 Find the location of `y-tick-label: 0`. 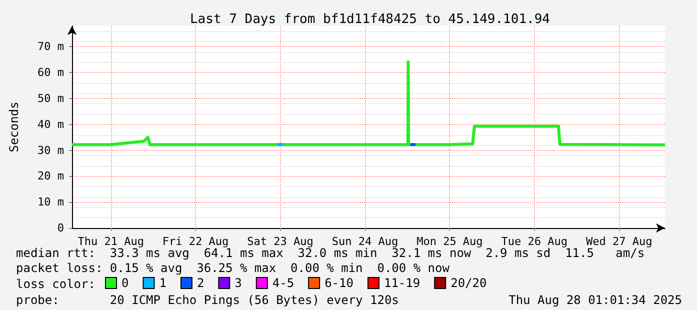

y-tick-label: 0 is located at coordinates (60, 228).